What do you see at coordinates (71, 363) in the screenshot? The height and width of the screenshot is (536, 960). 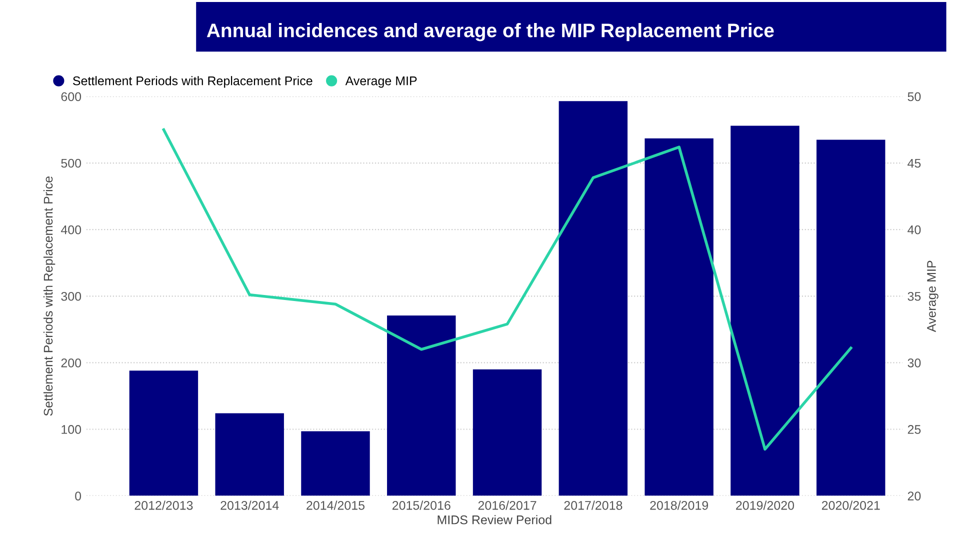 I see `y-tick-label: 200` at bounding box center [71, 363].